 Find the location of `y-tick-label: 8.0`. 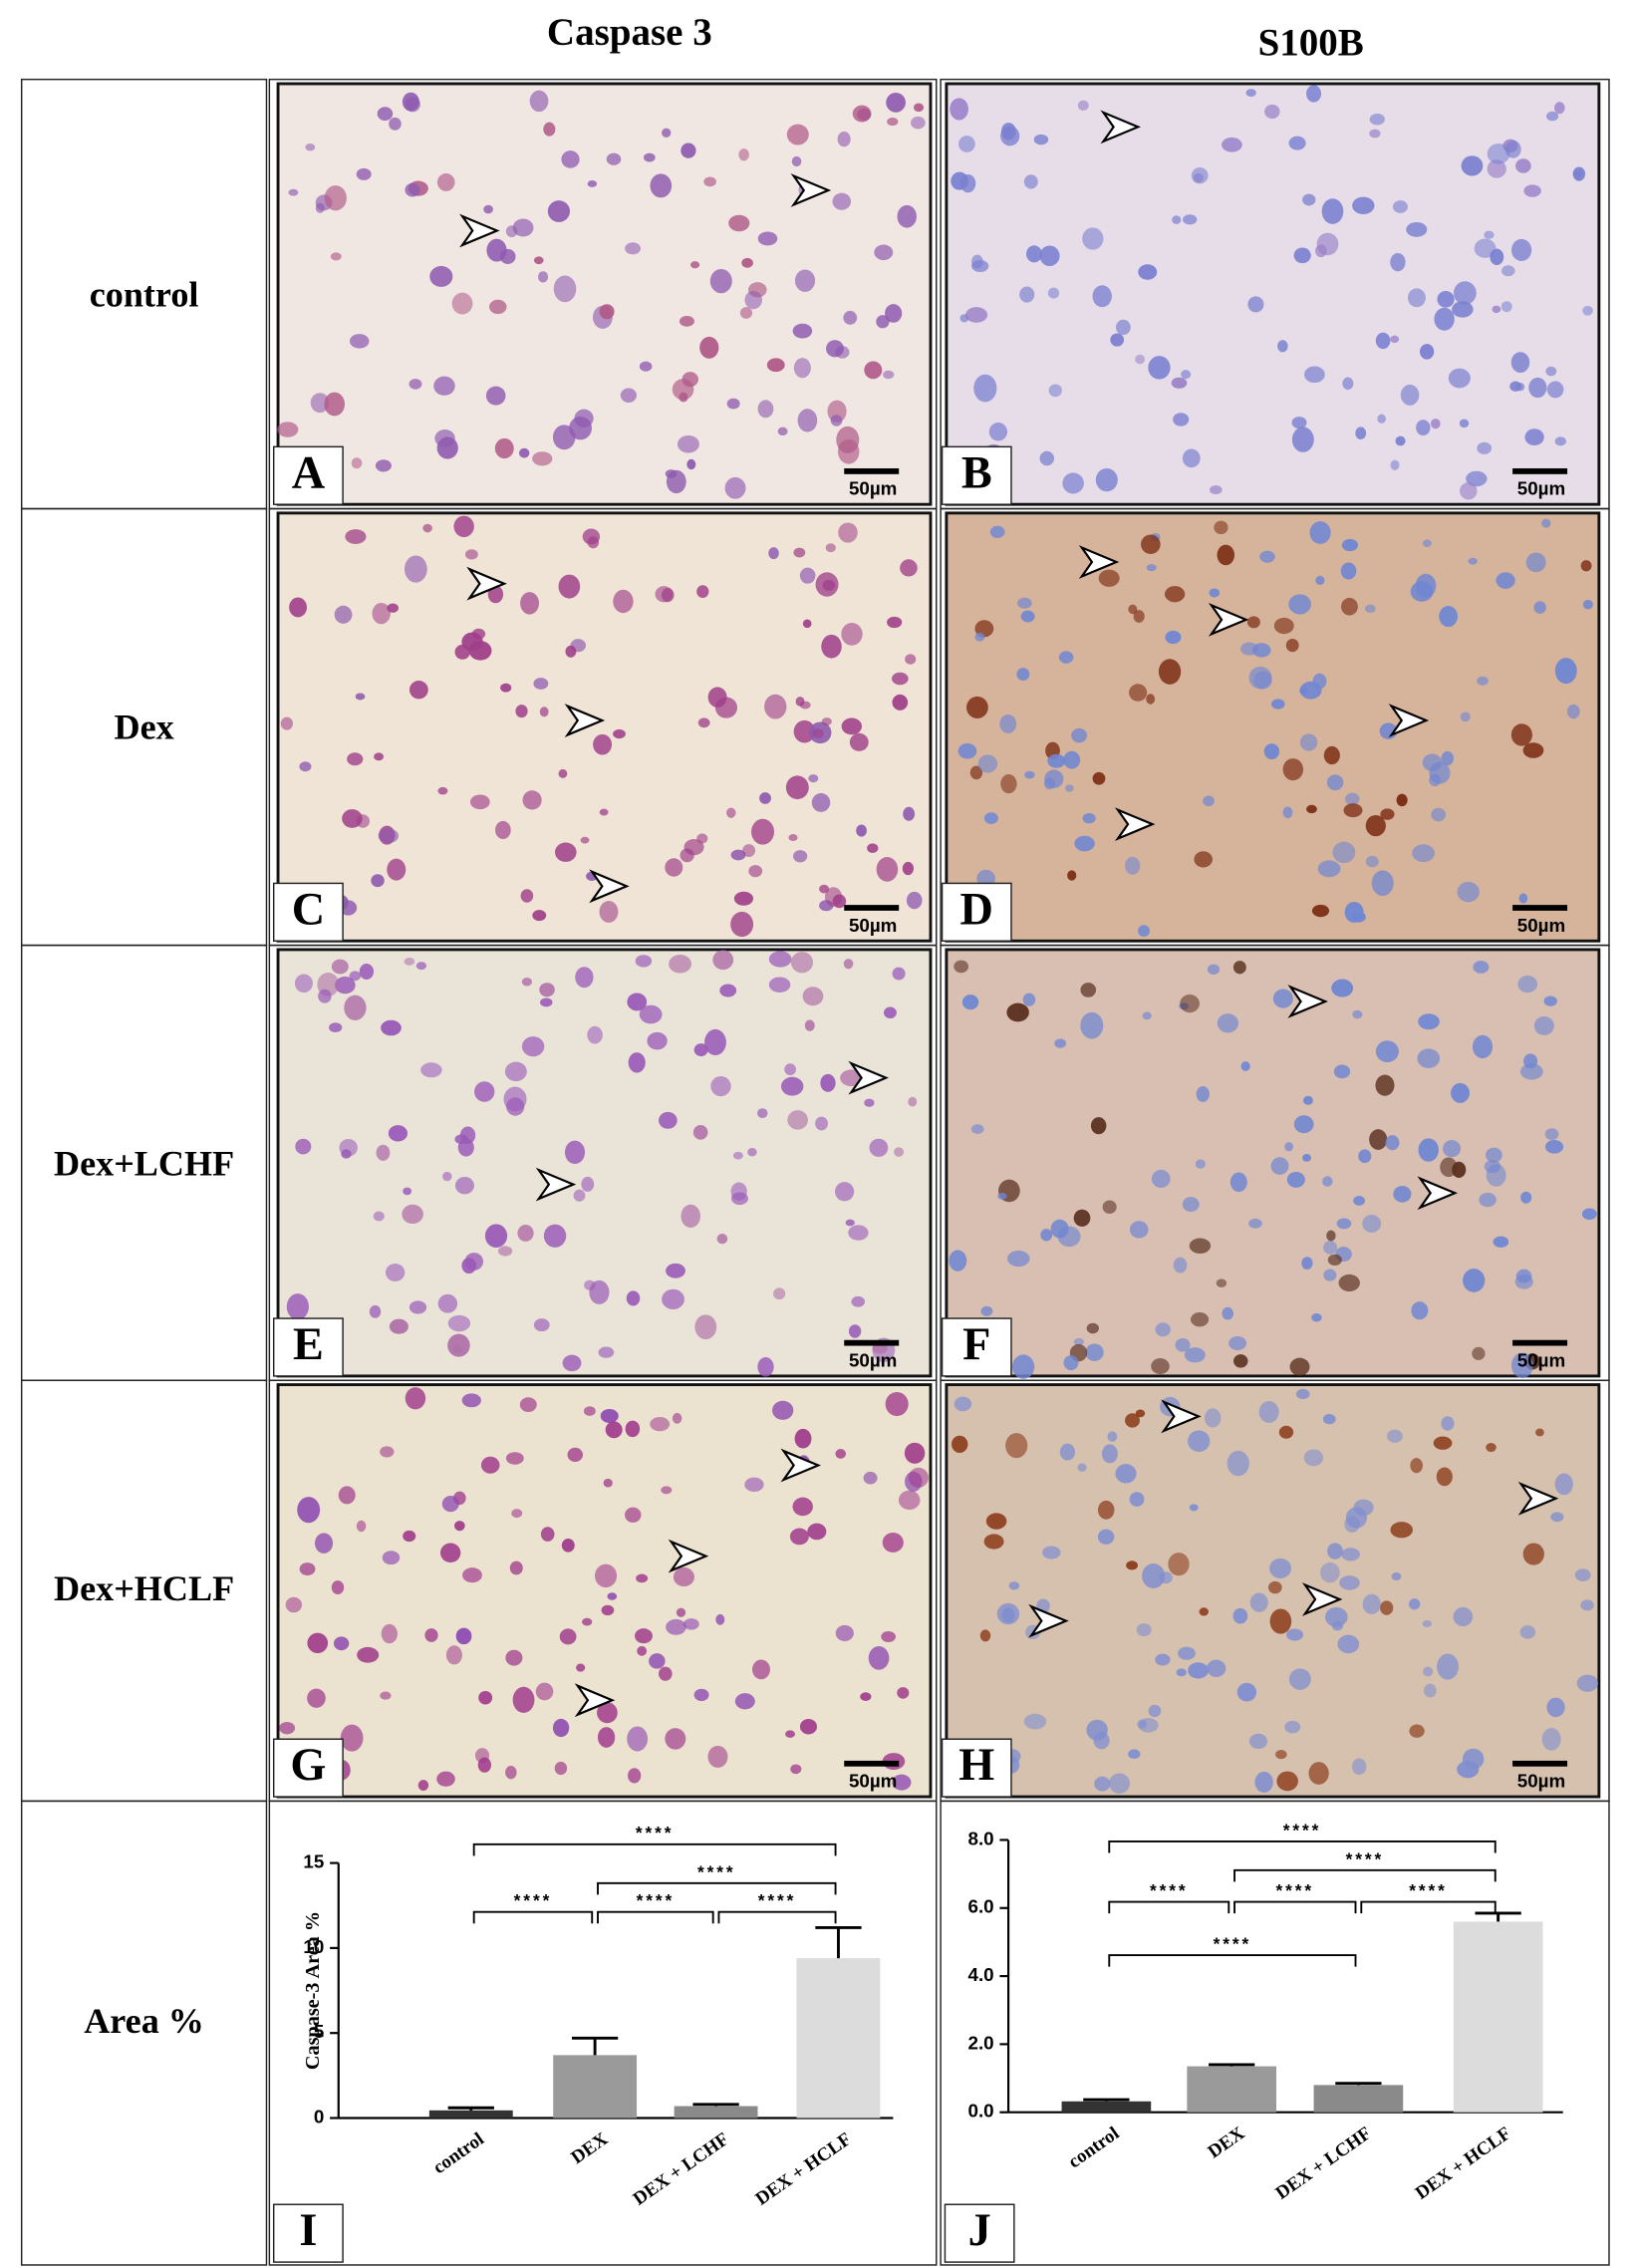

y-tick-label: 8.0 is located at coordinates (981, 1838).